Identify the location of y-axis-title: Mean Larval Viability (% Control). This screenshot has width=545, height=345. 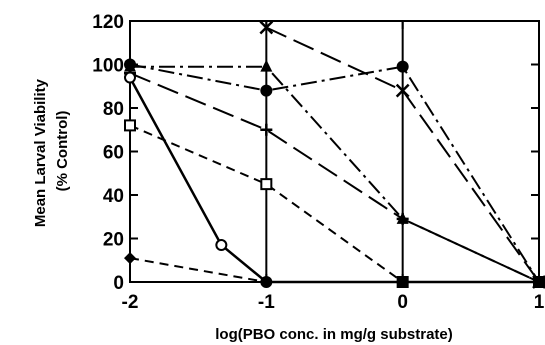
(51, 151).